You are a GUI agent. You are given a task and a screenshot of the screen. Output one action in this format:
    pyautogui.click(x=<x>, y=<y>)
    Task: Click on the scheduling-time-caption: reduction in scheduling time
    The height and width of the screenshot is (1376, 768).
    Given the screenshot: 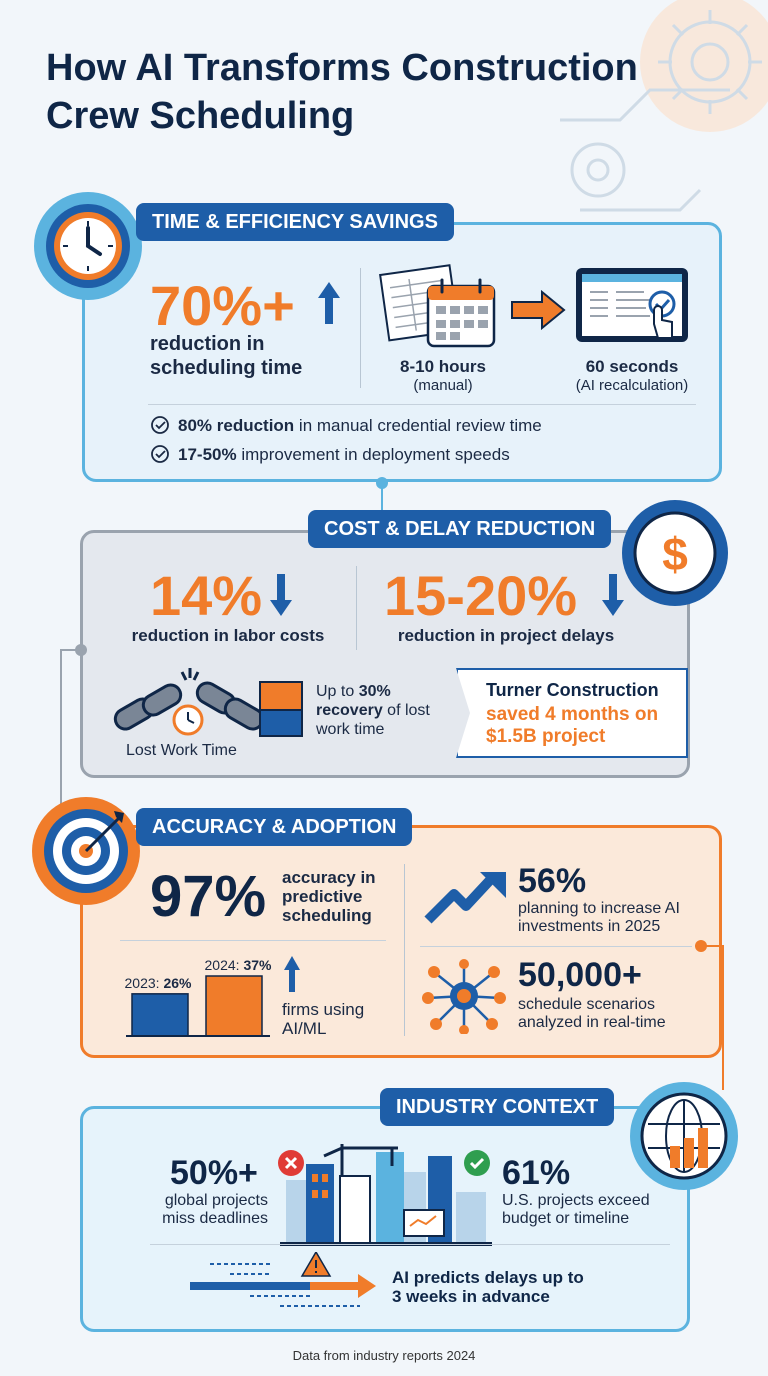 What is the action you would take?
    pyautogui.click(x=226, y=356)
    